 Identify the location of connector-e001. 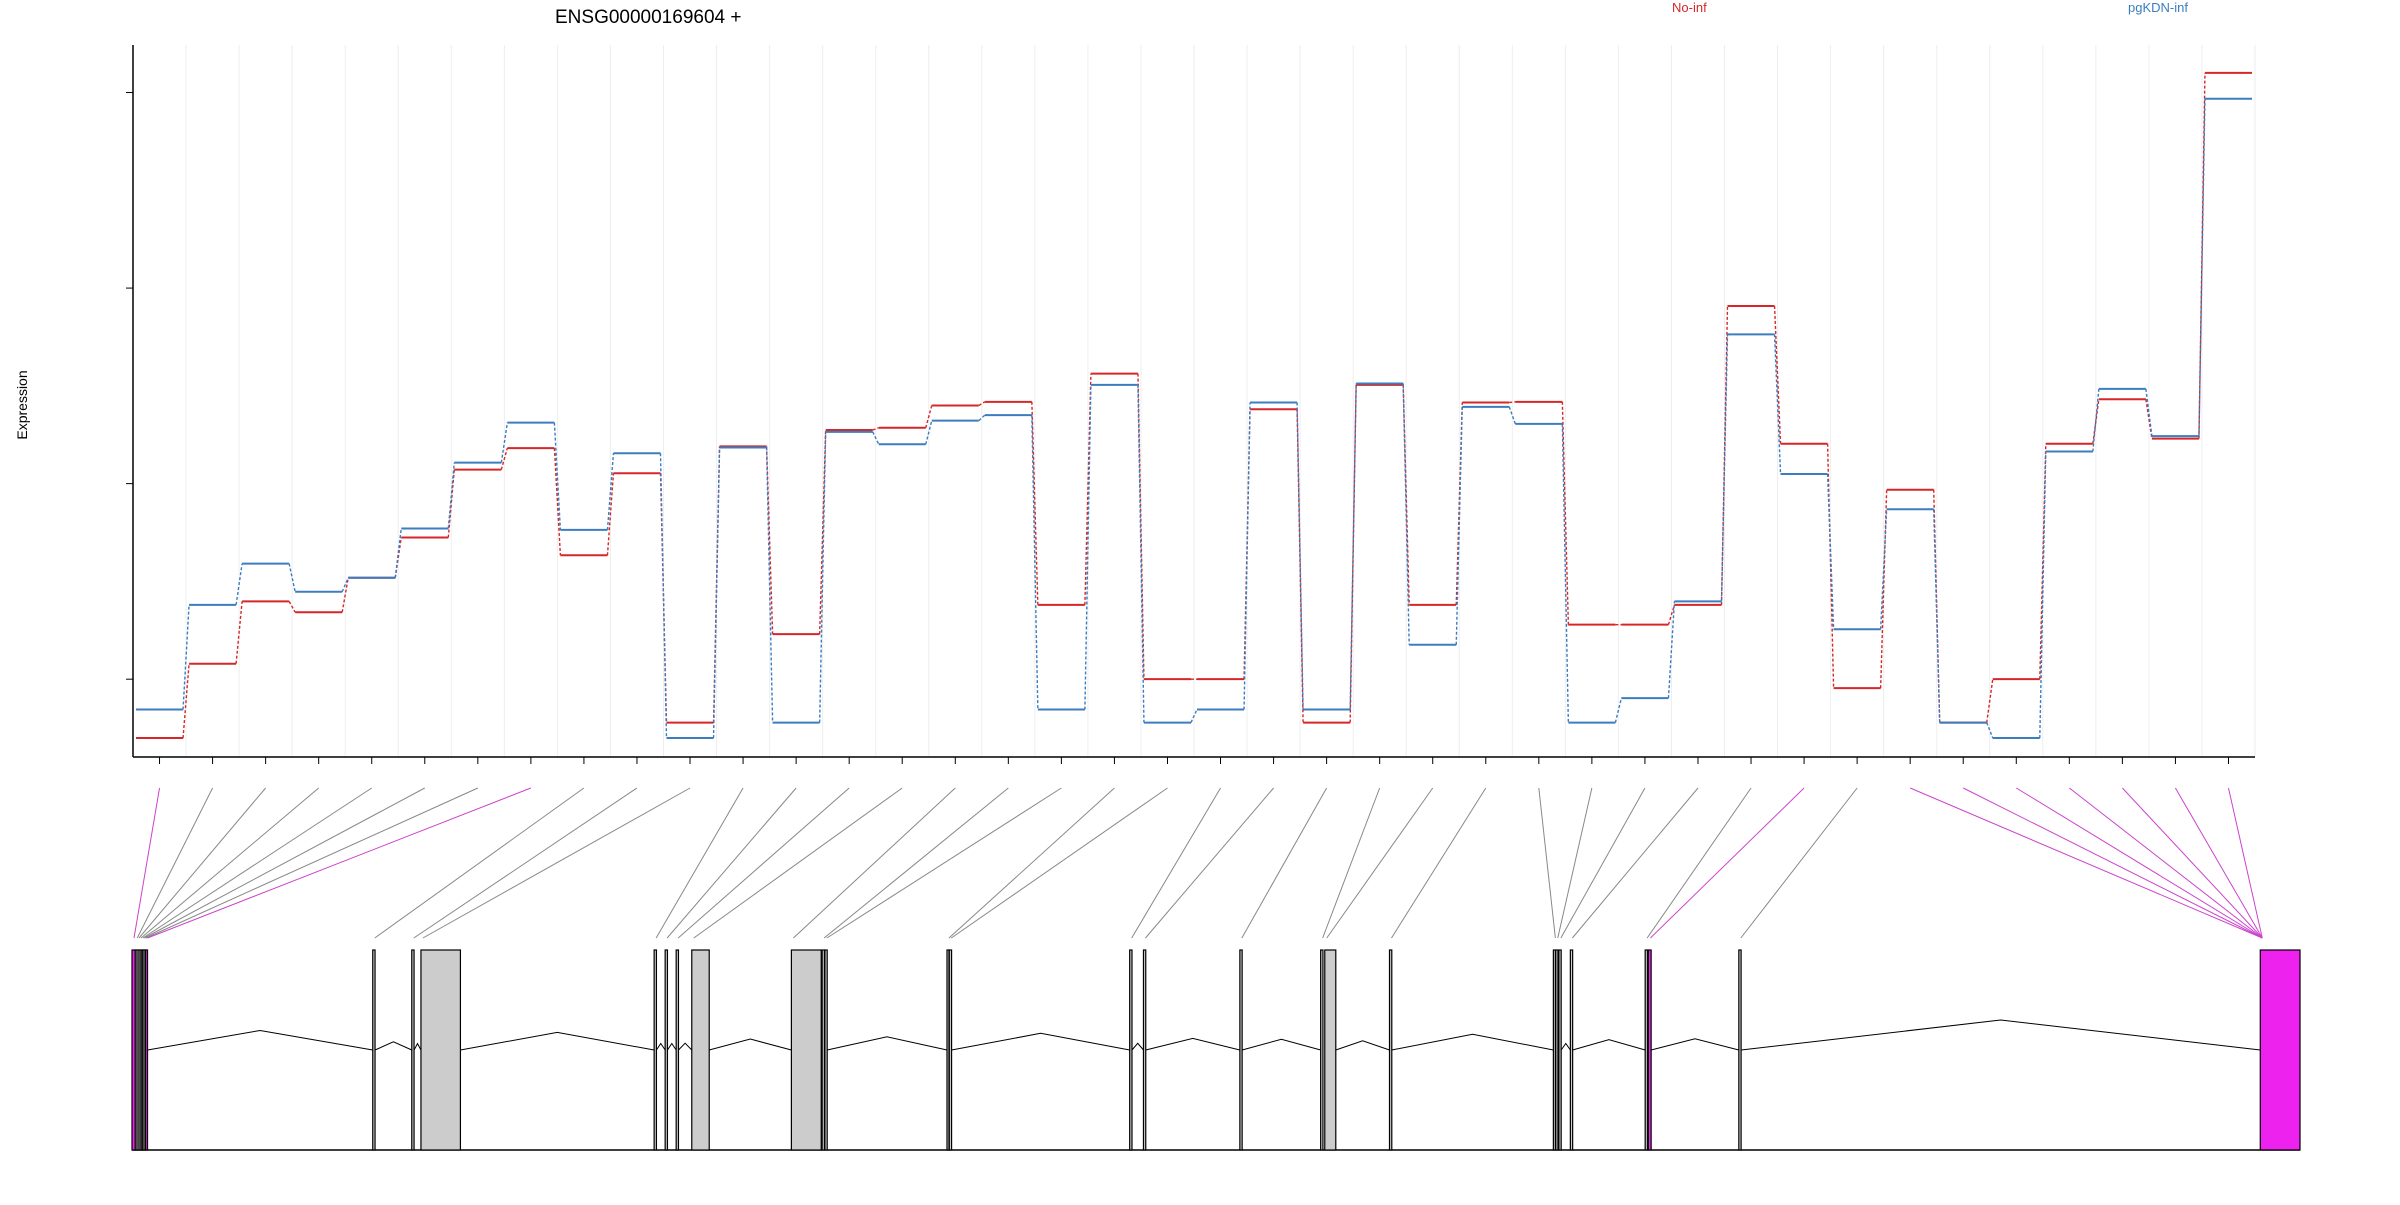
(147, 863).